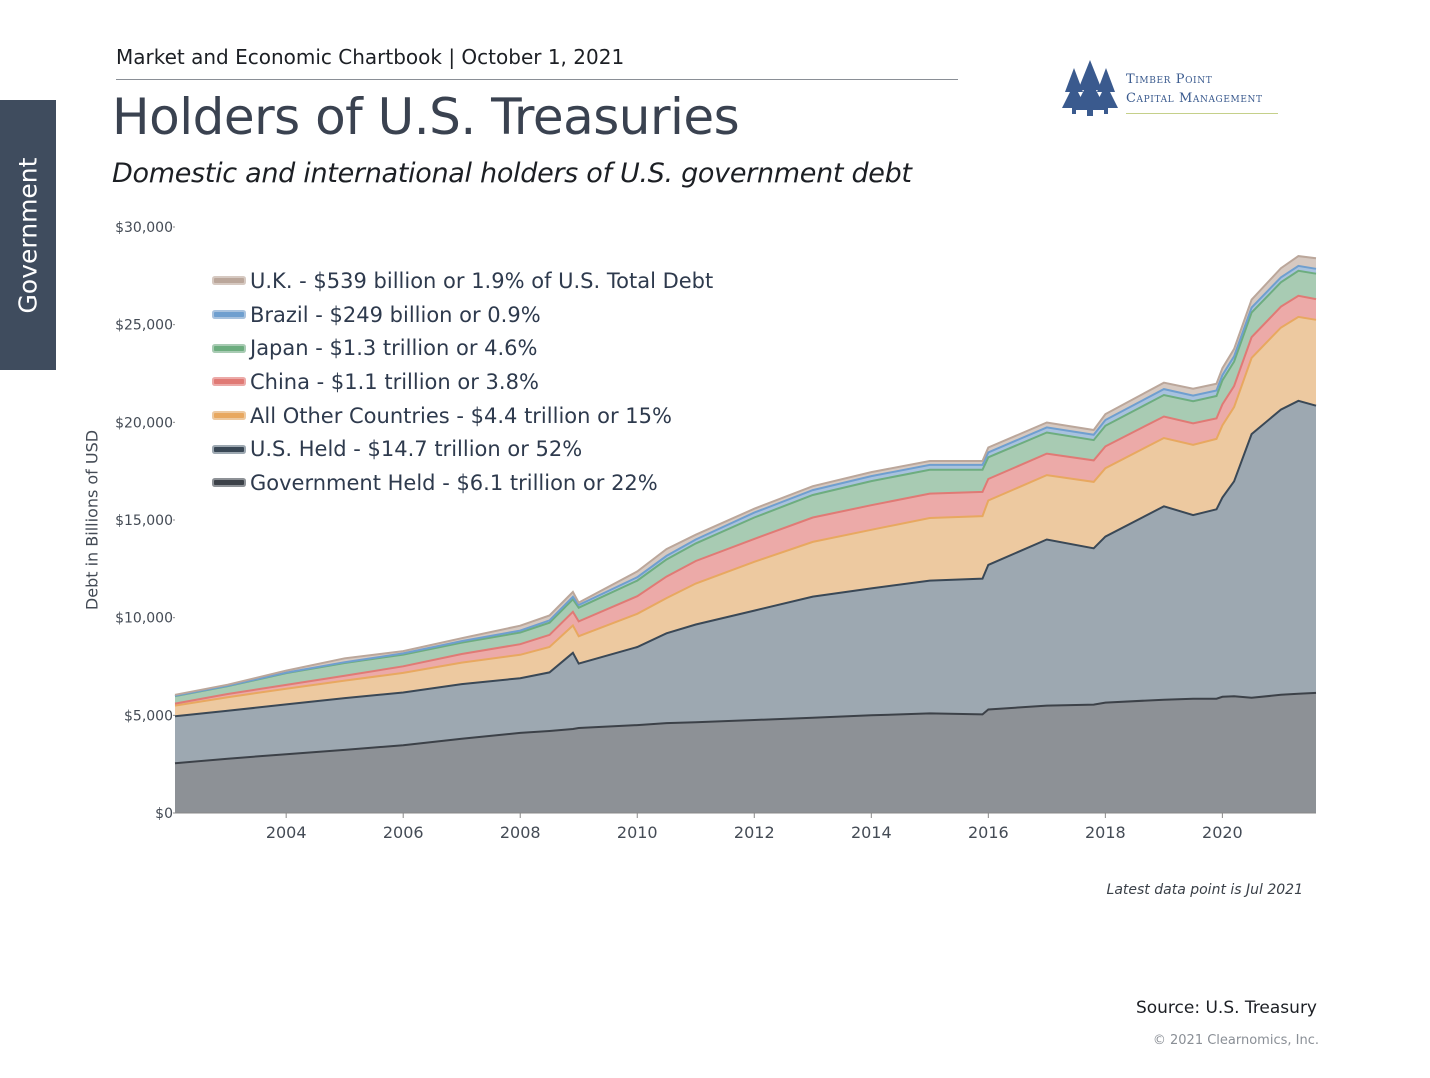  I want to click on legend-label: Japan - $1.3 trillion or 4.6%, so click(394, 348).